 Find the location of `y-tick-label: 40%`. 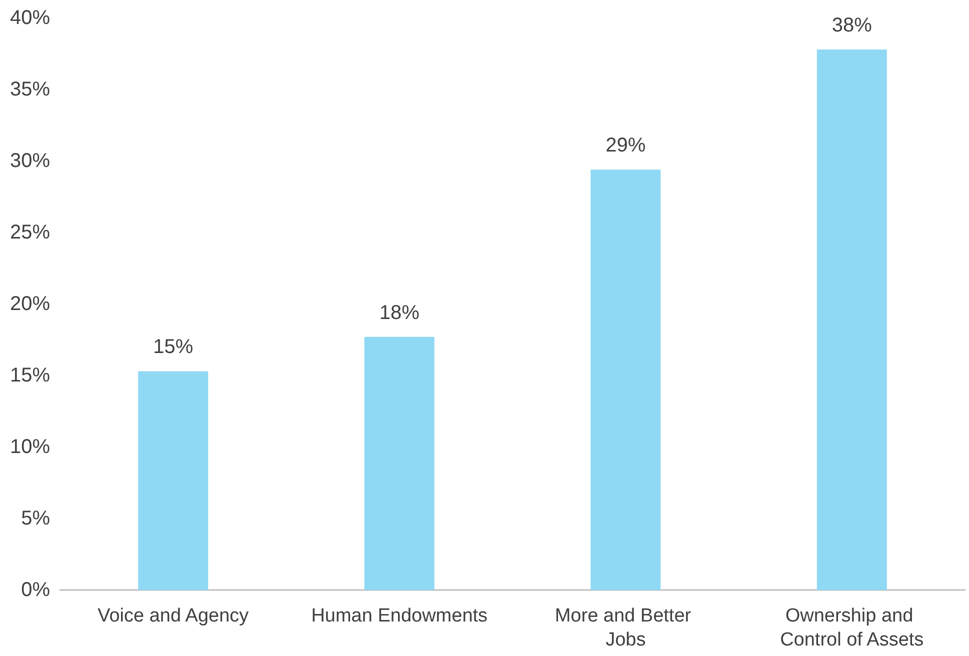

y-tick-label: 40% is located at coordinates (30, 18).